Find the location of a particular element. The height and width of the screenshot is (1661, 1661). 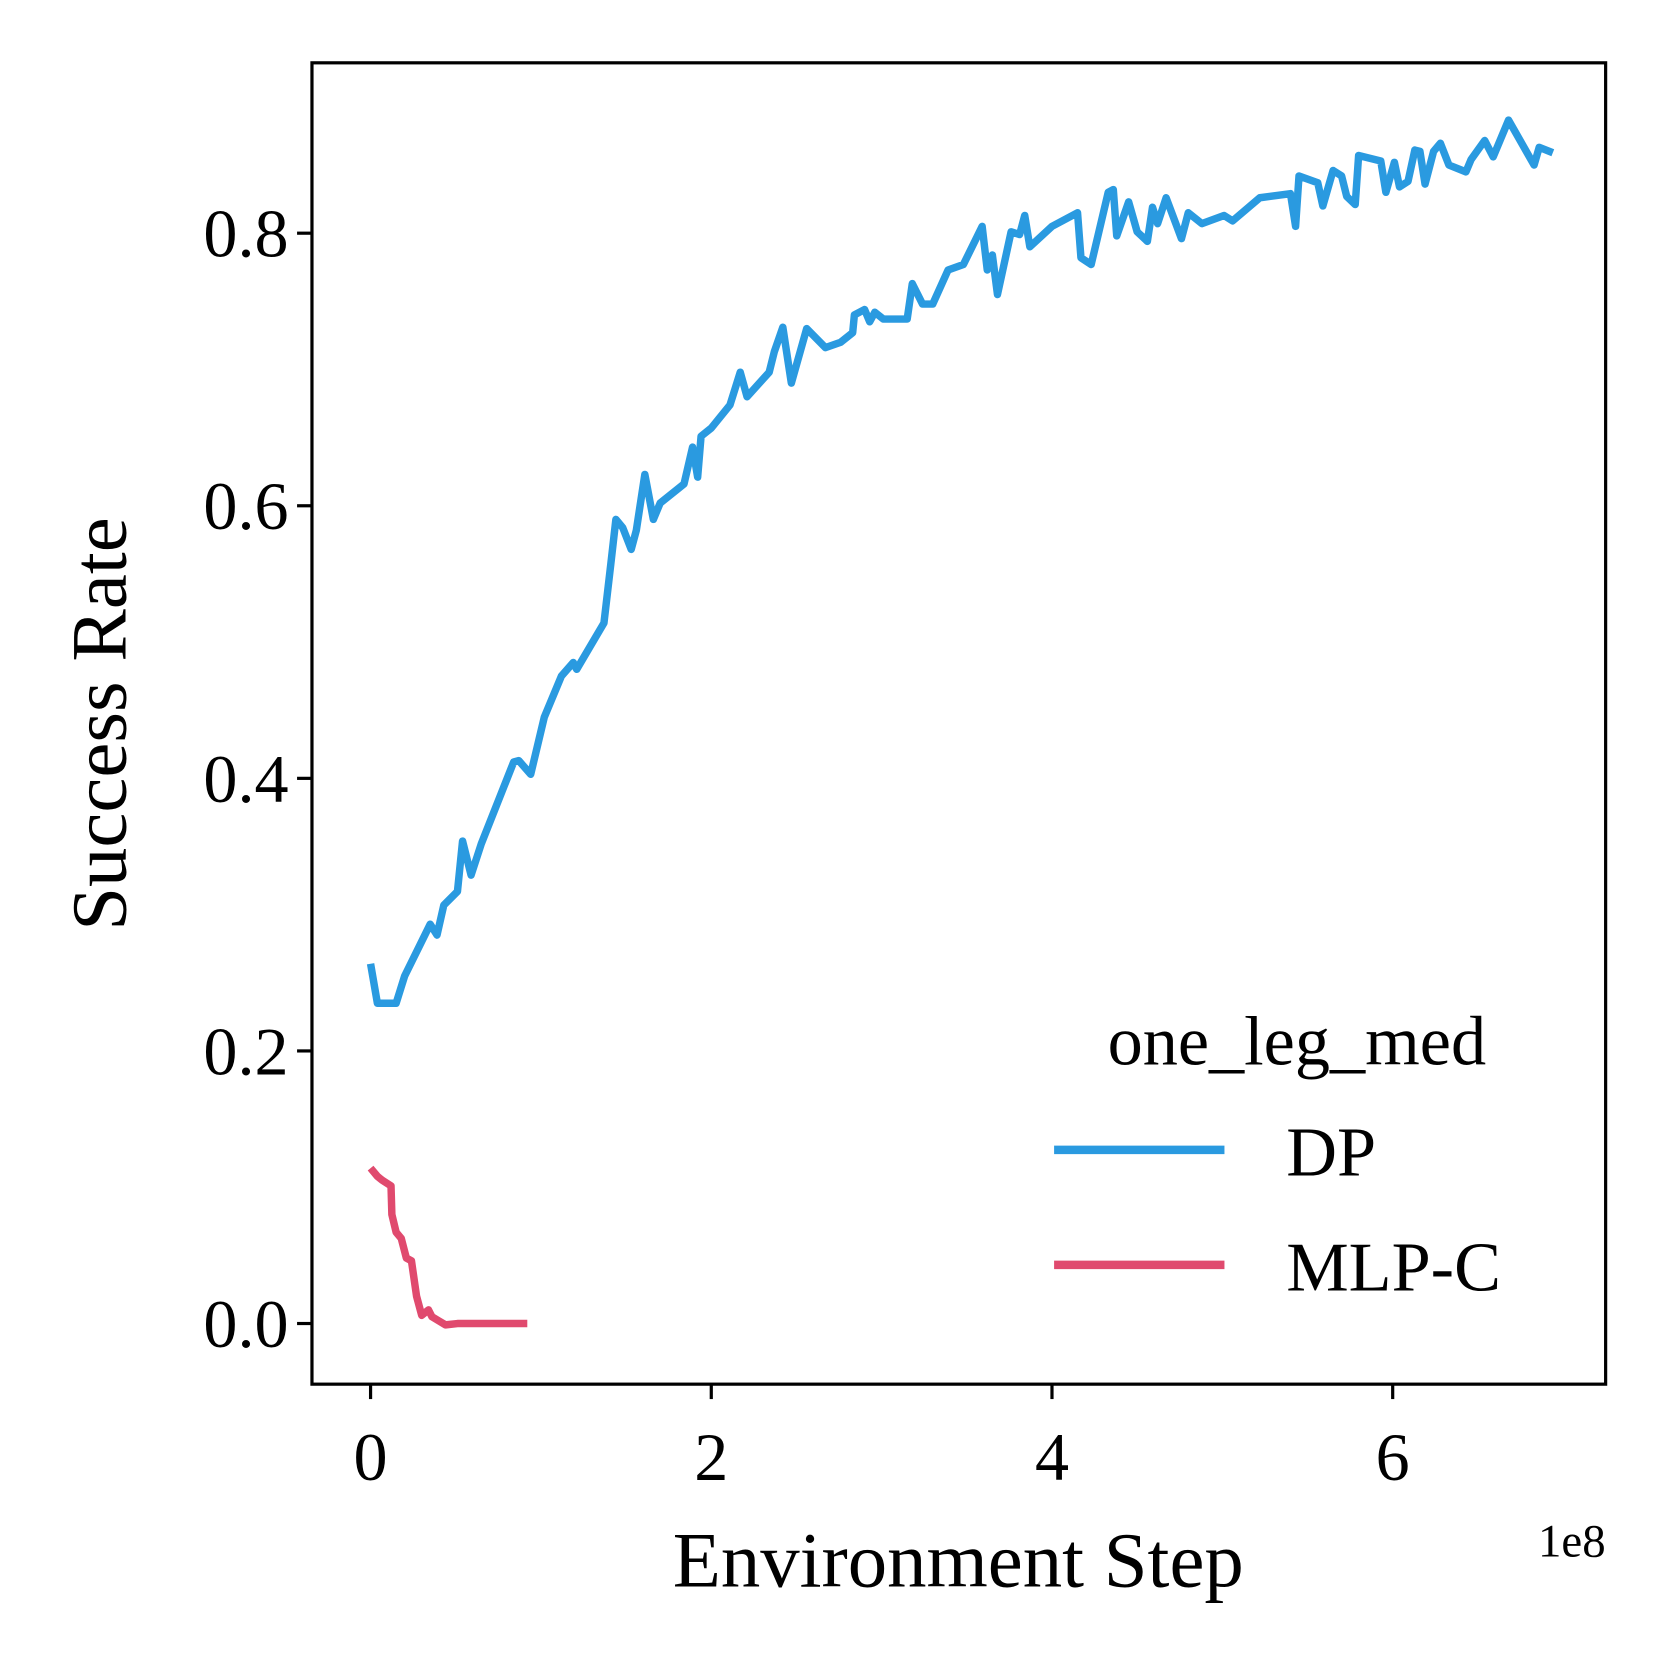

y-tick-label: 0.0 is located at coordinates (245, 1324).